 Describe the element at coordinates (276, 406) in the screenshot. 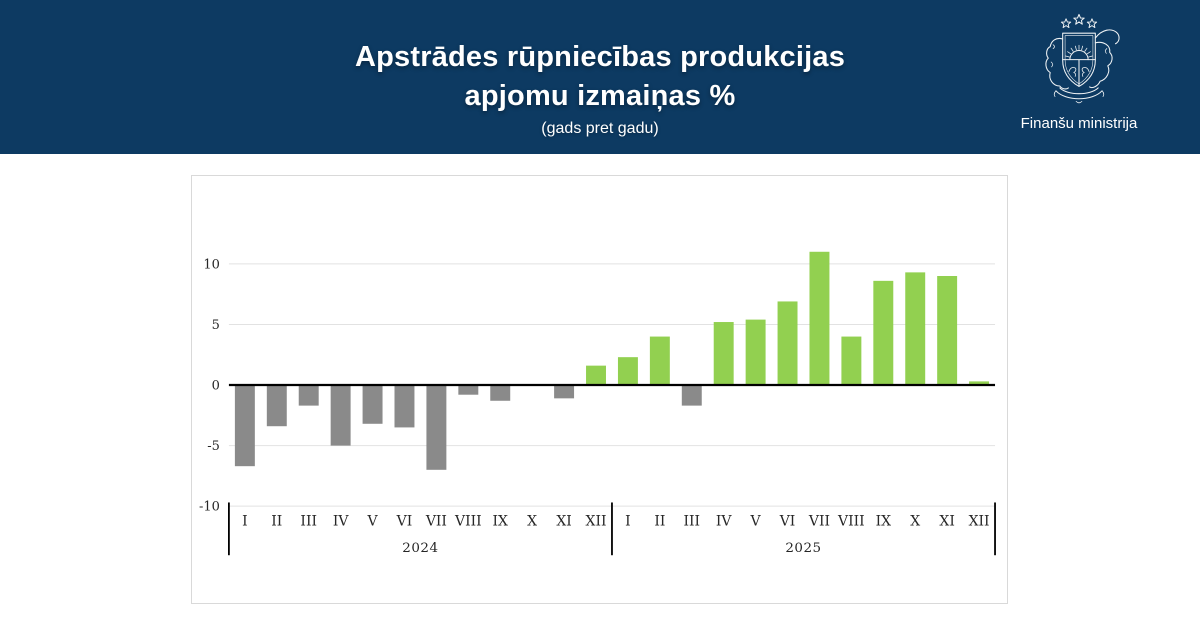

I see `bar-2024-II` at that location.